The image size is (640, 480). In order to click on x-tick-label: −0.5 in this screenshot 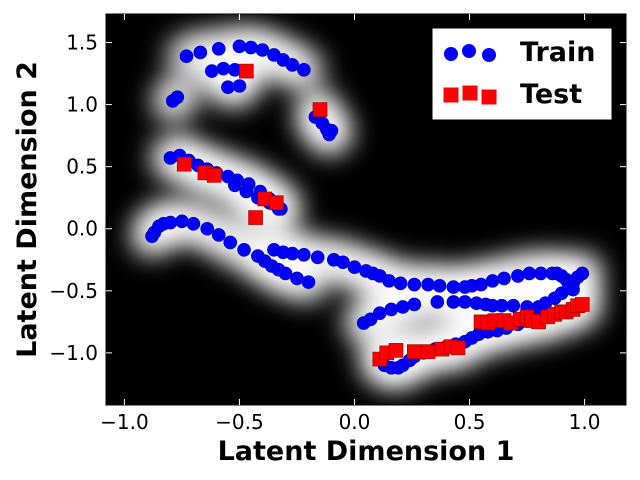, I will do `click(239, 422)`.